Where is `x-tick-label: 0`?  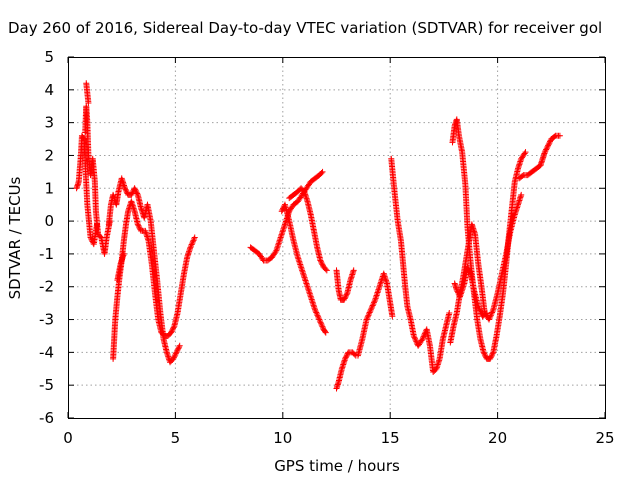 x-tick-label: 0 is located at coordinates (68, 438).